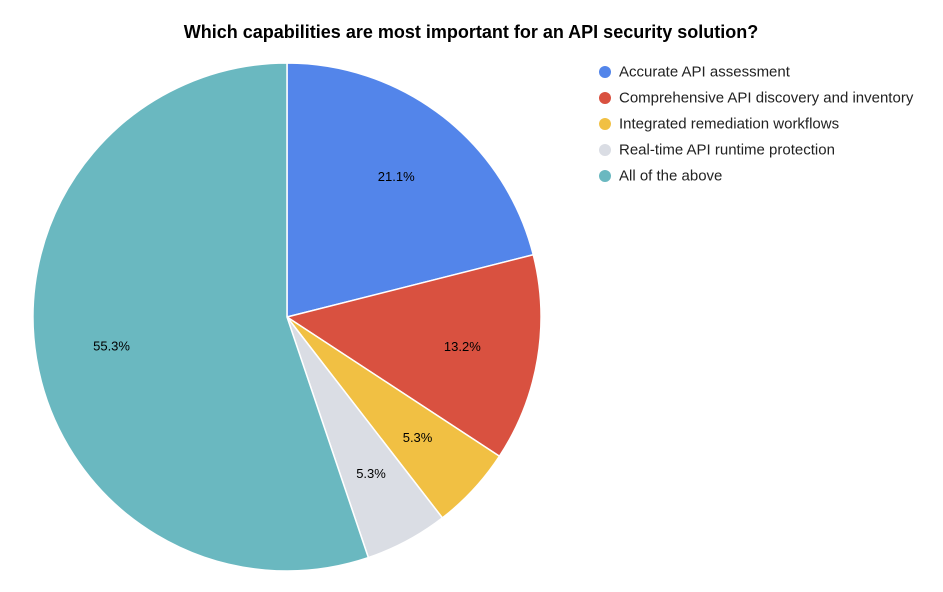  What do you see at coordinates (462, 346) in the screenshot?
I see `slice-label-comprehensive-api-discovery-and-inventory: 13.2%` at bounding box center [462, 346].